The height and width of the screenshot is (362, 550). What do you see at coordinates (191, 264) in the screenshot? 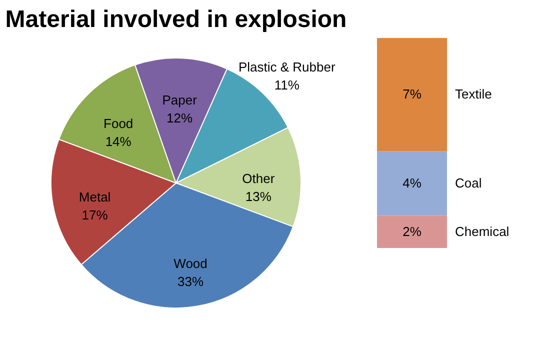
I see `slice-label: Wood` at bounding box center [191, 264].